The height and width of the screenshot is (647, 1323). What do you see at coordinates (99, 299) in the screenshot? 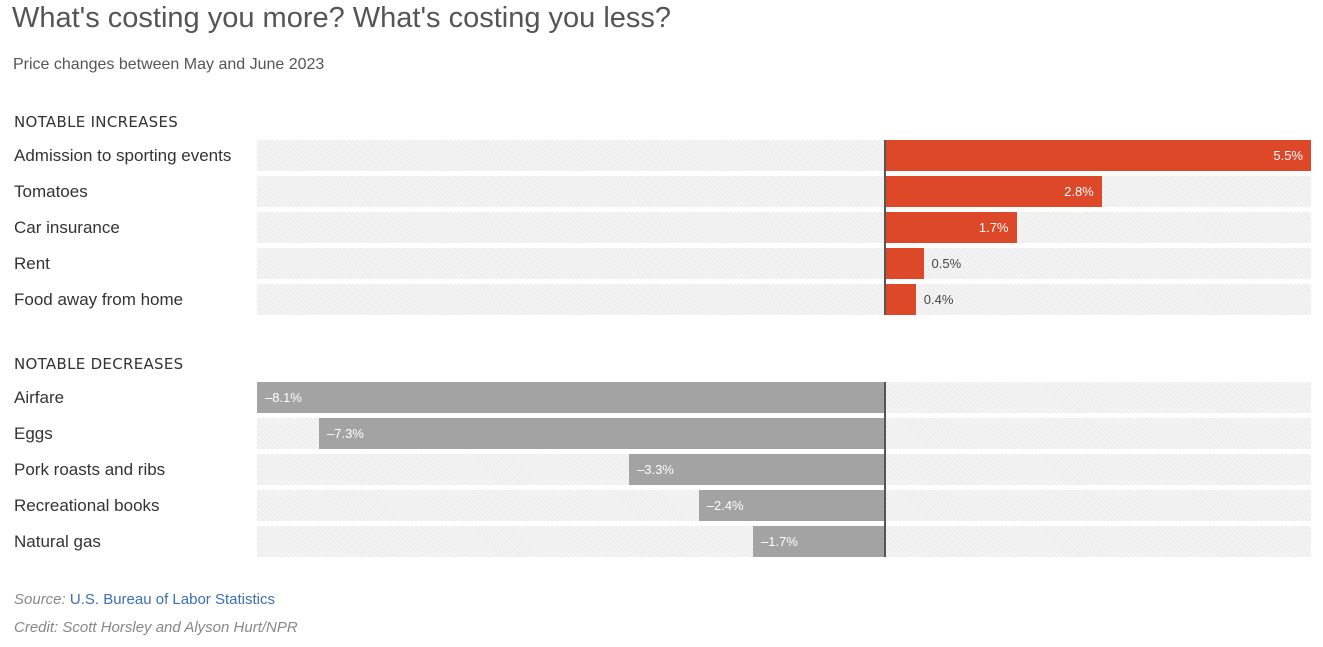
I see `category-label: Food away from home` at bounding box center [99, 299].